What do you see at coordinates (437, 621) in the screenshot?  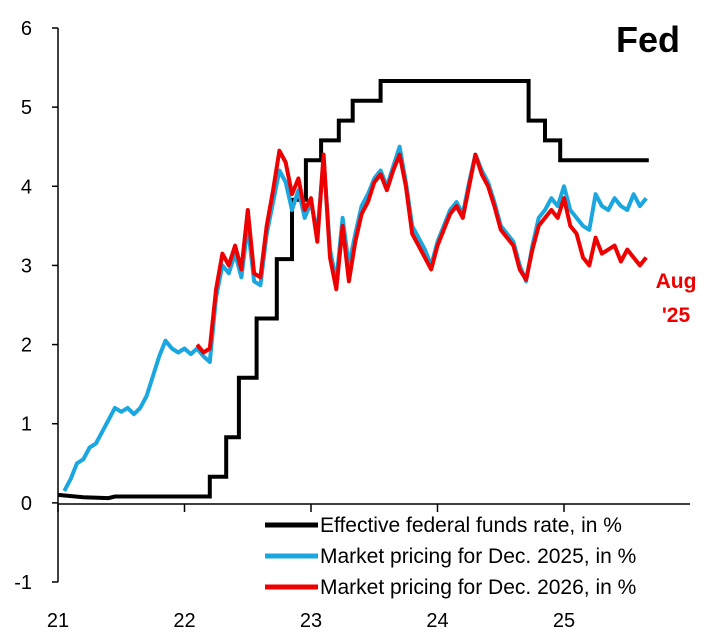 I see `x-tick-label: 24` at bounding box center [437, 621].